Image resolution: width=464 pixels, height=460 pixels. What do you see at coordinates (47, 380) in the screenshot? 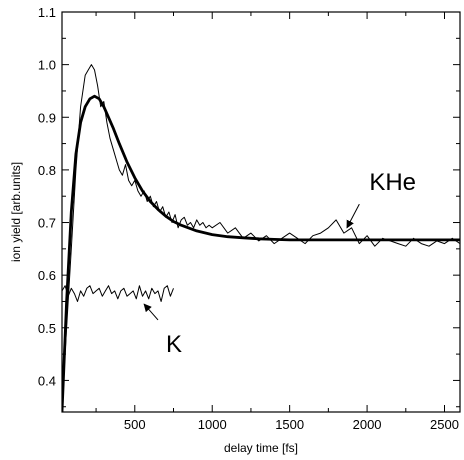
I see `y-tick-label: 0.4` at bounding box center [47, 380].